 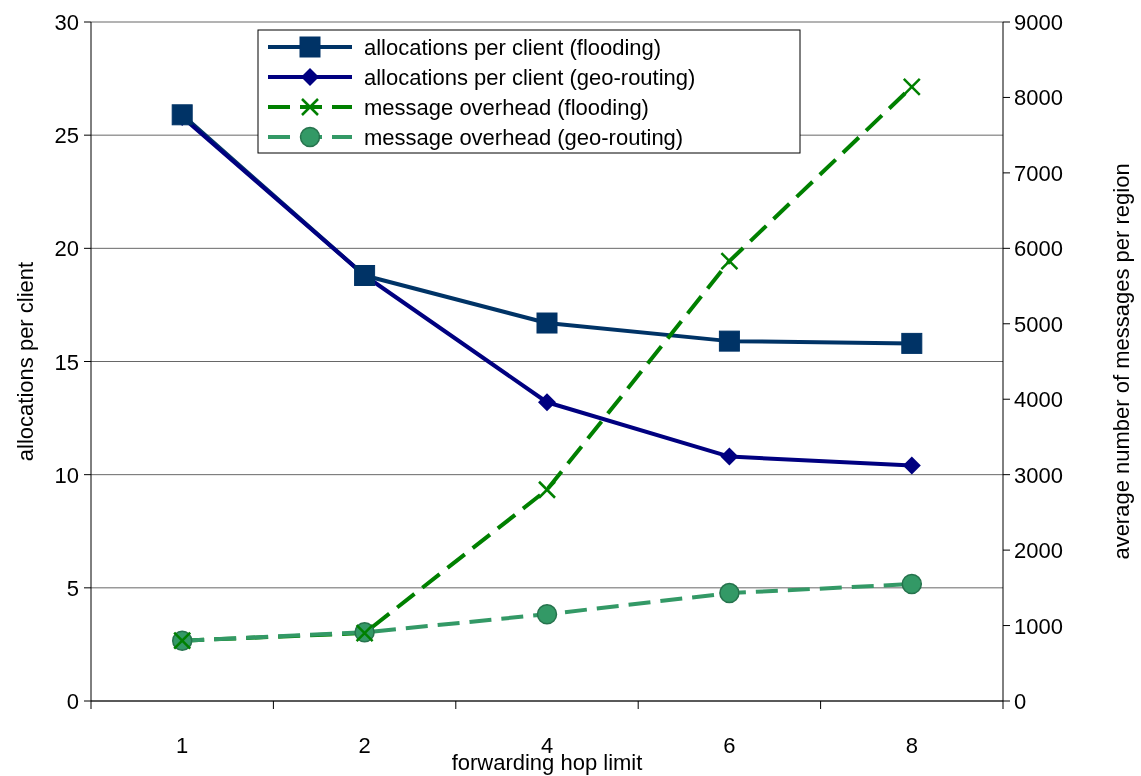 I want to click on legend-label: allocations per client (flooding), so click(x=513, y=47).